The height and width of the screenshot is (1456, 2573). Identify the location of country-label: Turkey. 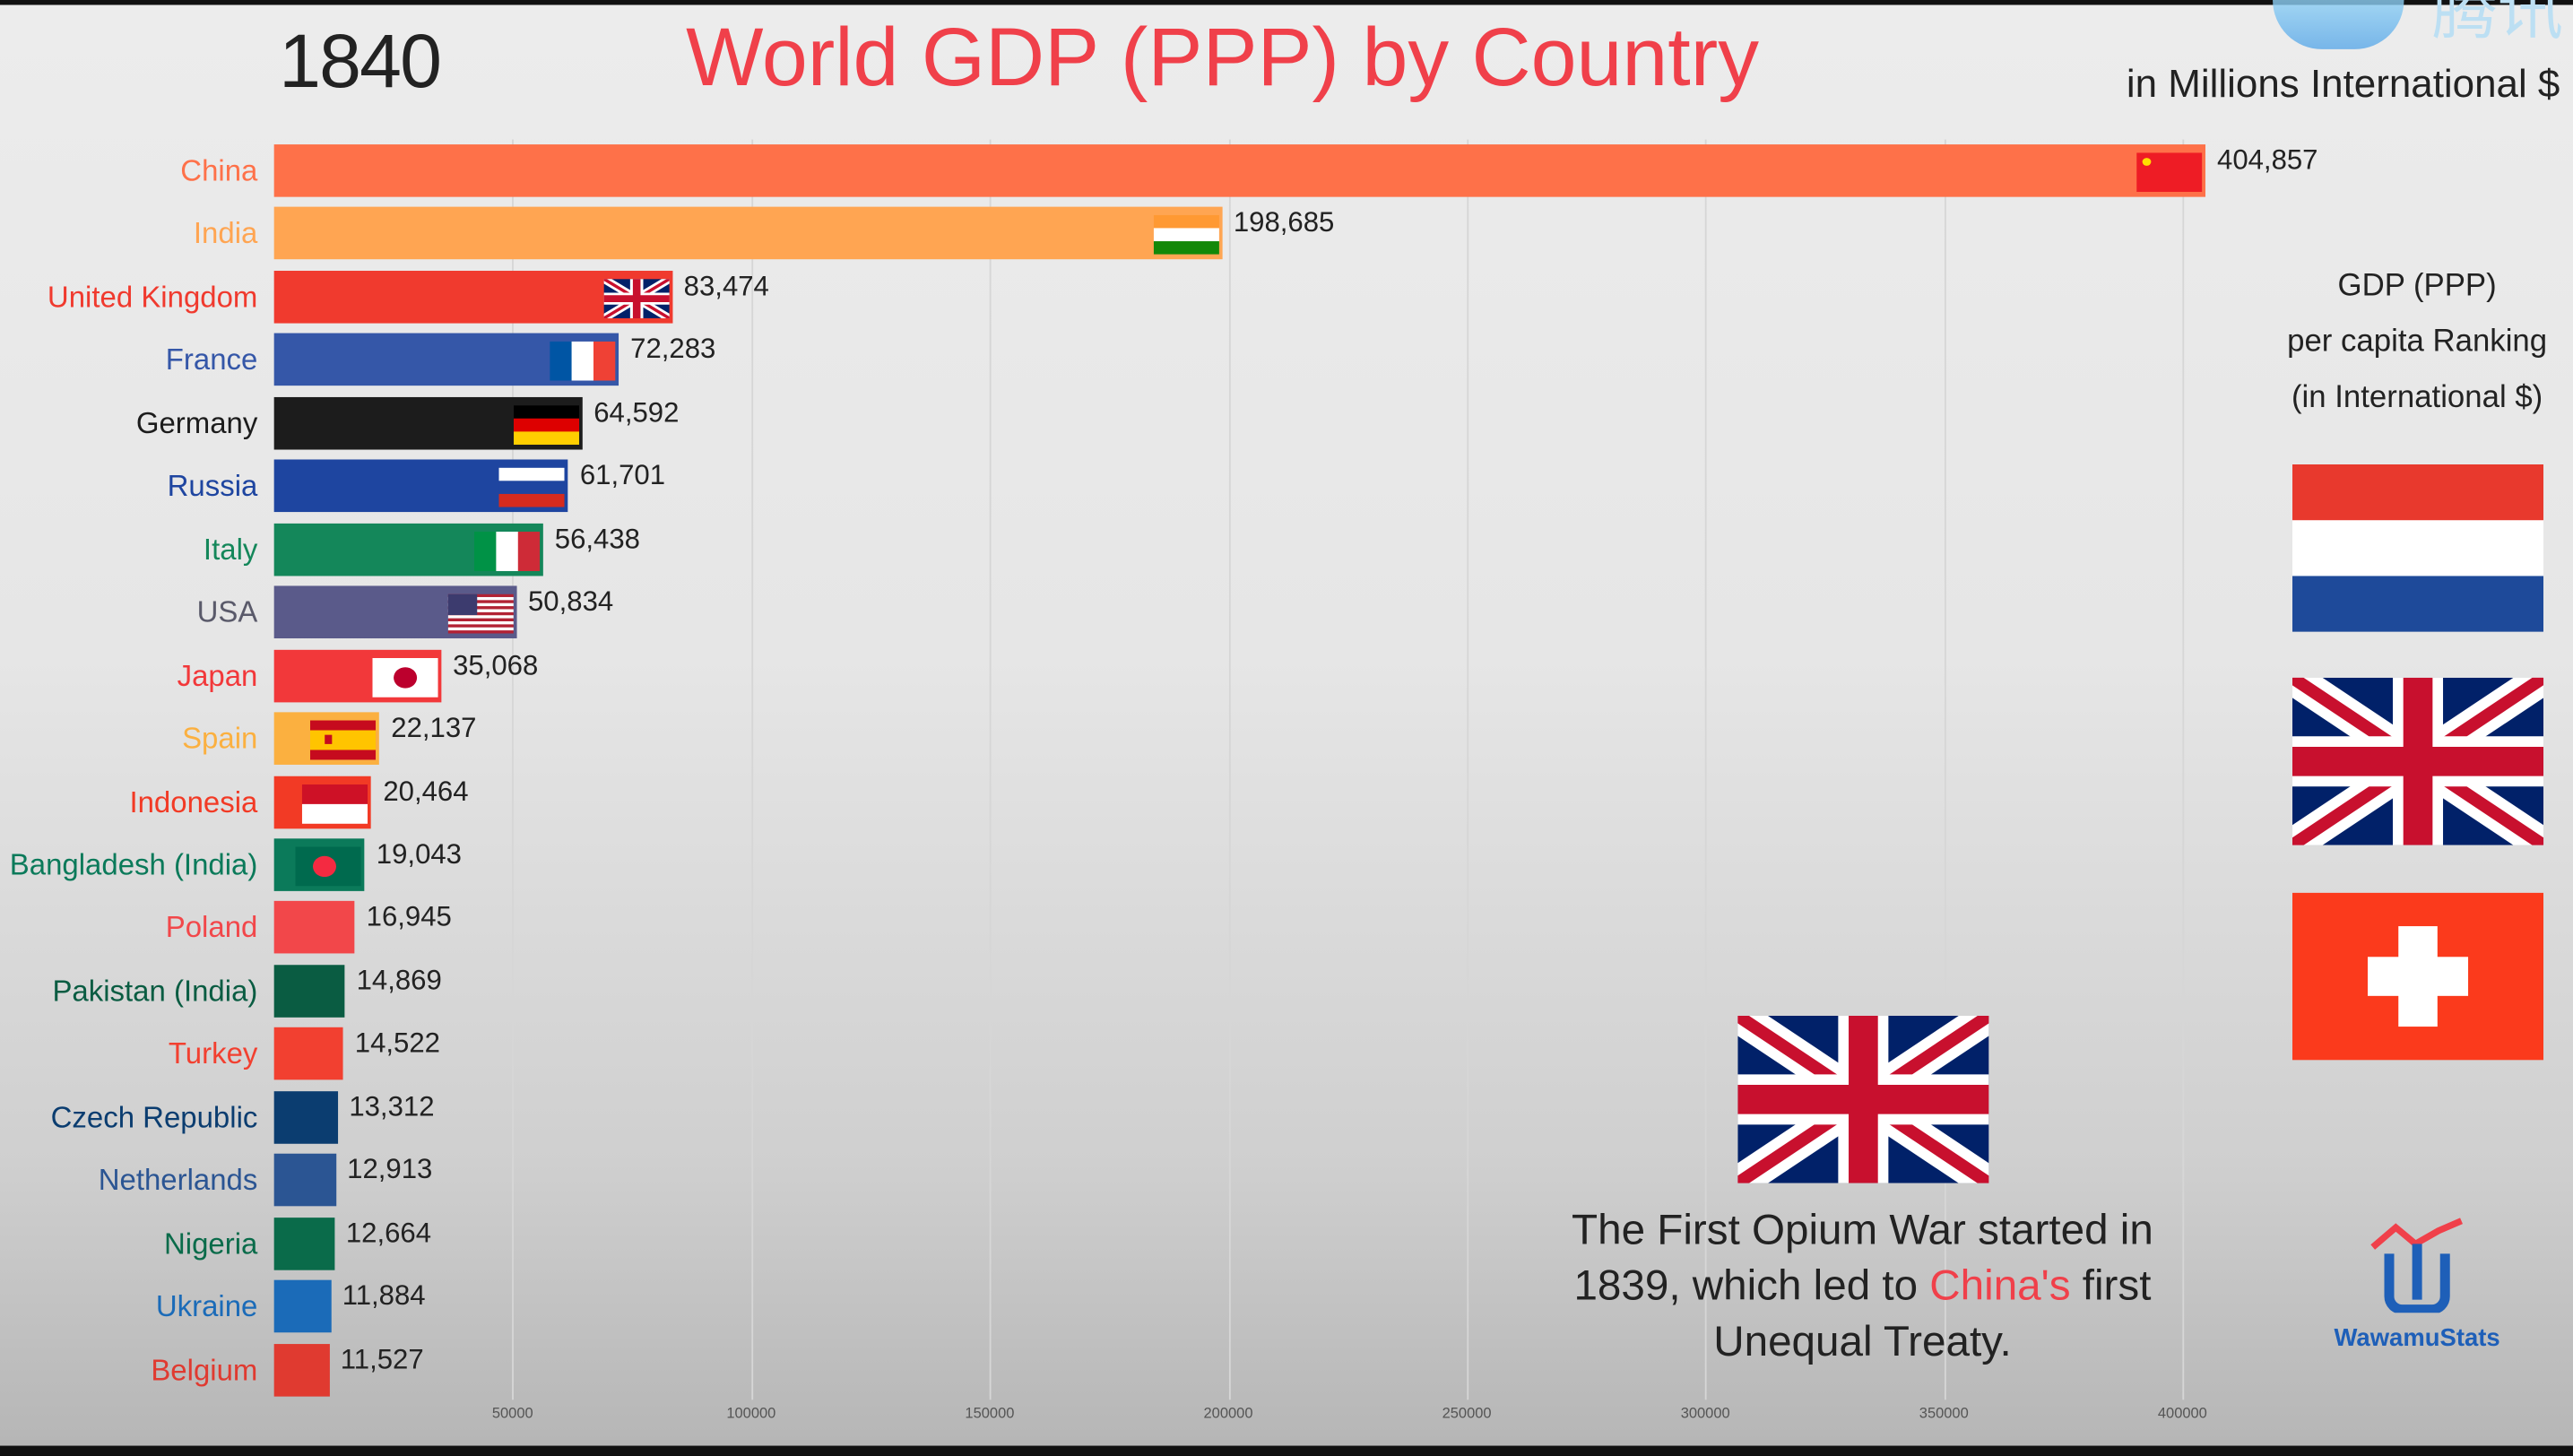
(213, 1053).